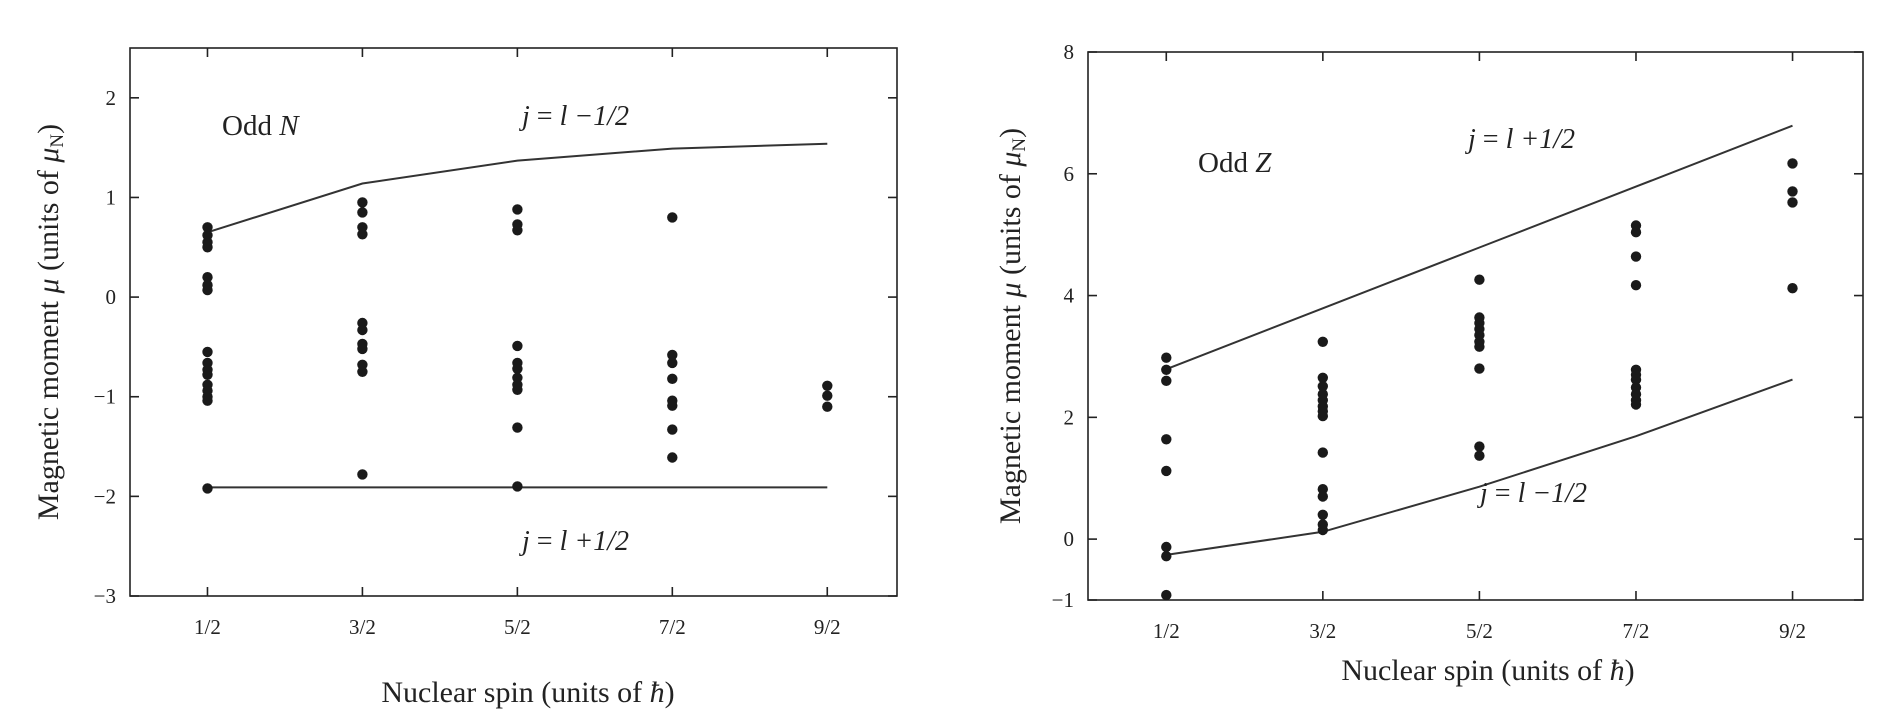  What do you see at coordinates (1069, 52) in the screenshot?
I see `right-ytick-label: 8` at bounding box center [1069, 52].